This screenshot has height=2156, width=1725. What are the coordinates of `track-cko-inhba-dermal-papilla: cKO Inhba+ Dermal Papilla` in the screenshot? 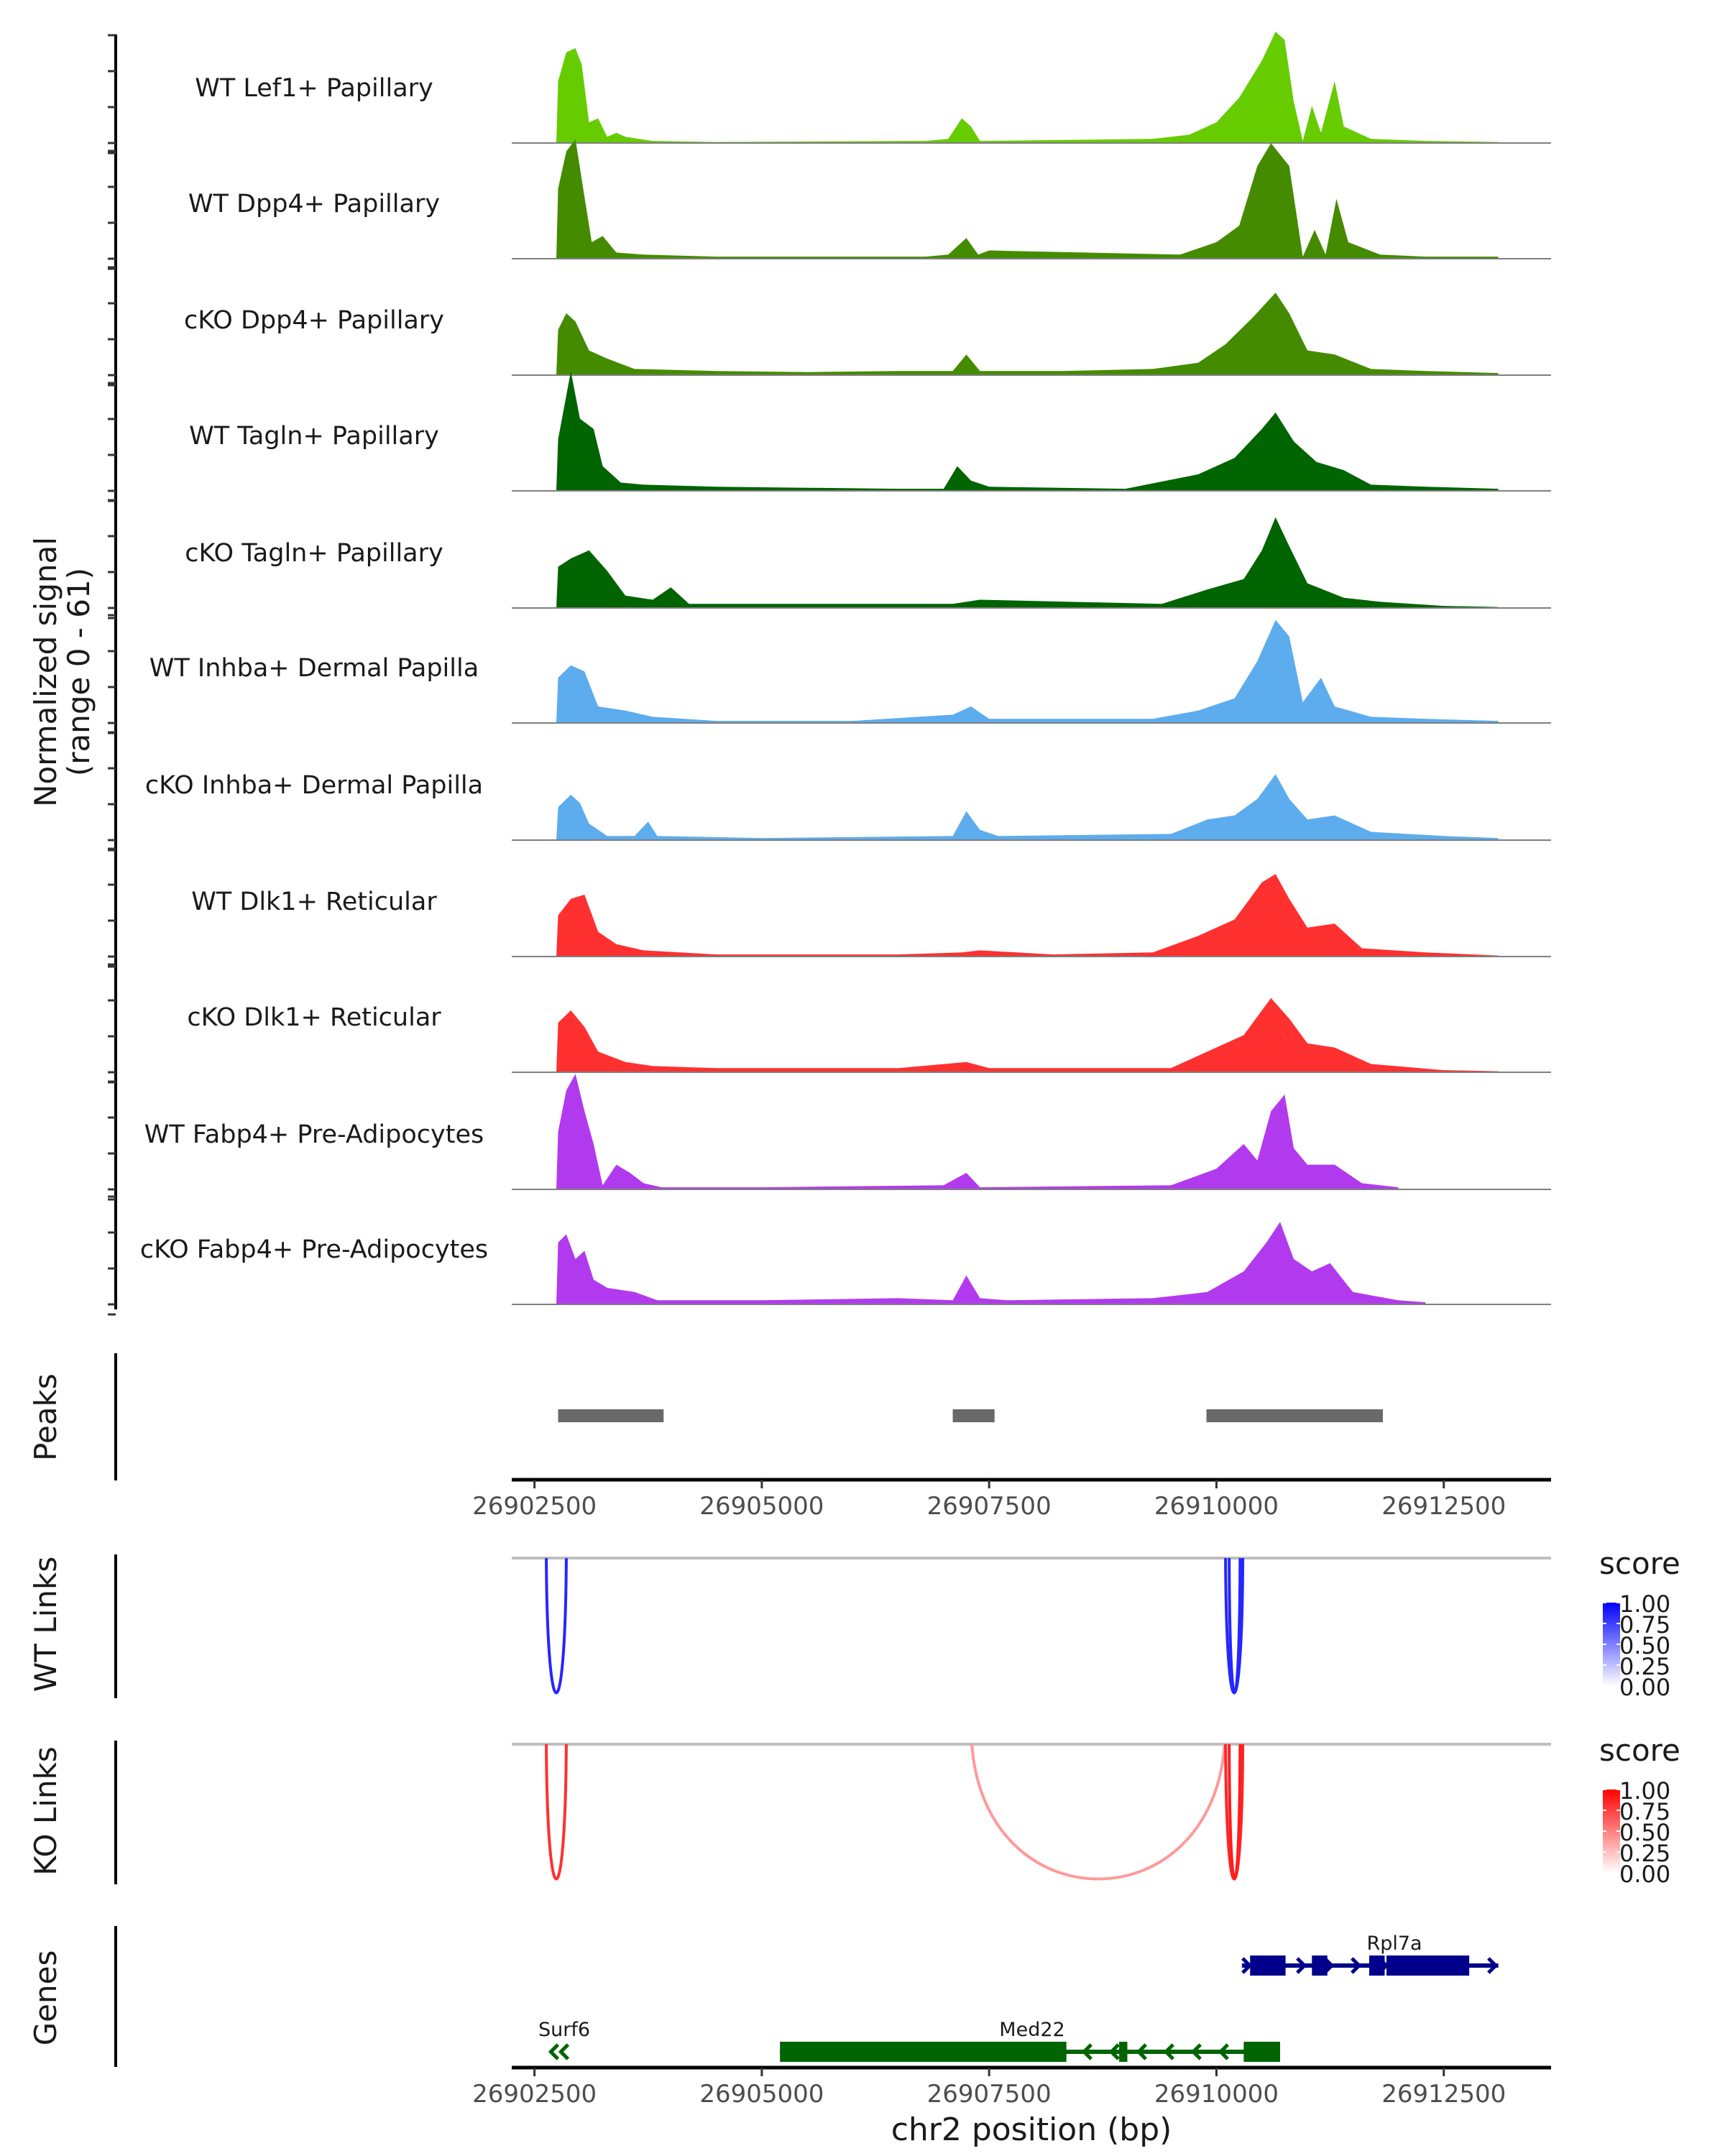 It's located at (829, 791).